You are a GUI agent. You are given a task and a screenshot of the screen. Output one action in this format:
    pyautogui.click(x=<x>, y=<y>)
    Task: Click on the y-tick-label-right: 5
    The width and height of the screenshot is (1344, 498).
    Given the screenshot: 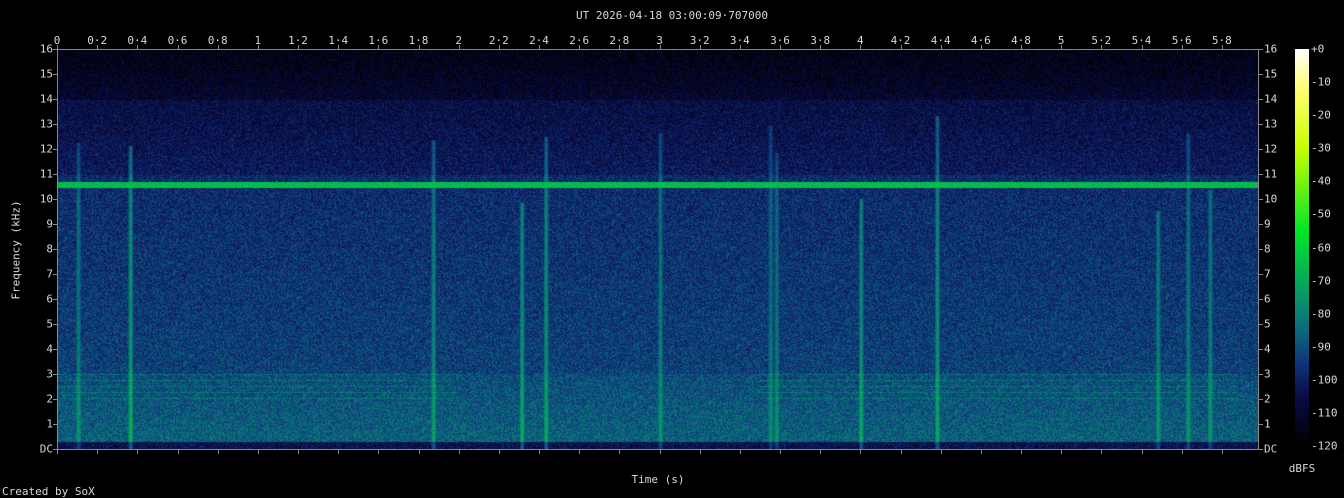 What is the action you would take?
    pyautogui.click(x=1267, y=324)
    